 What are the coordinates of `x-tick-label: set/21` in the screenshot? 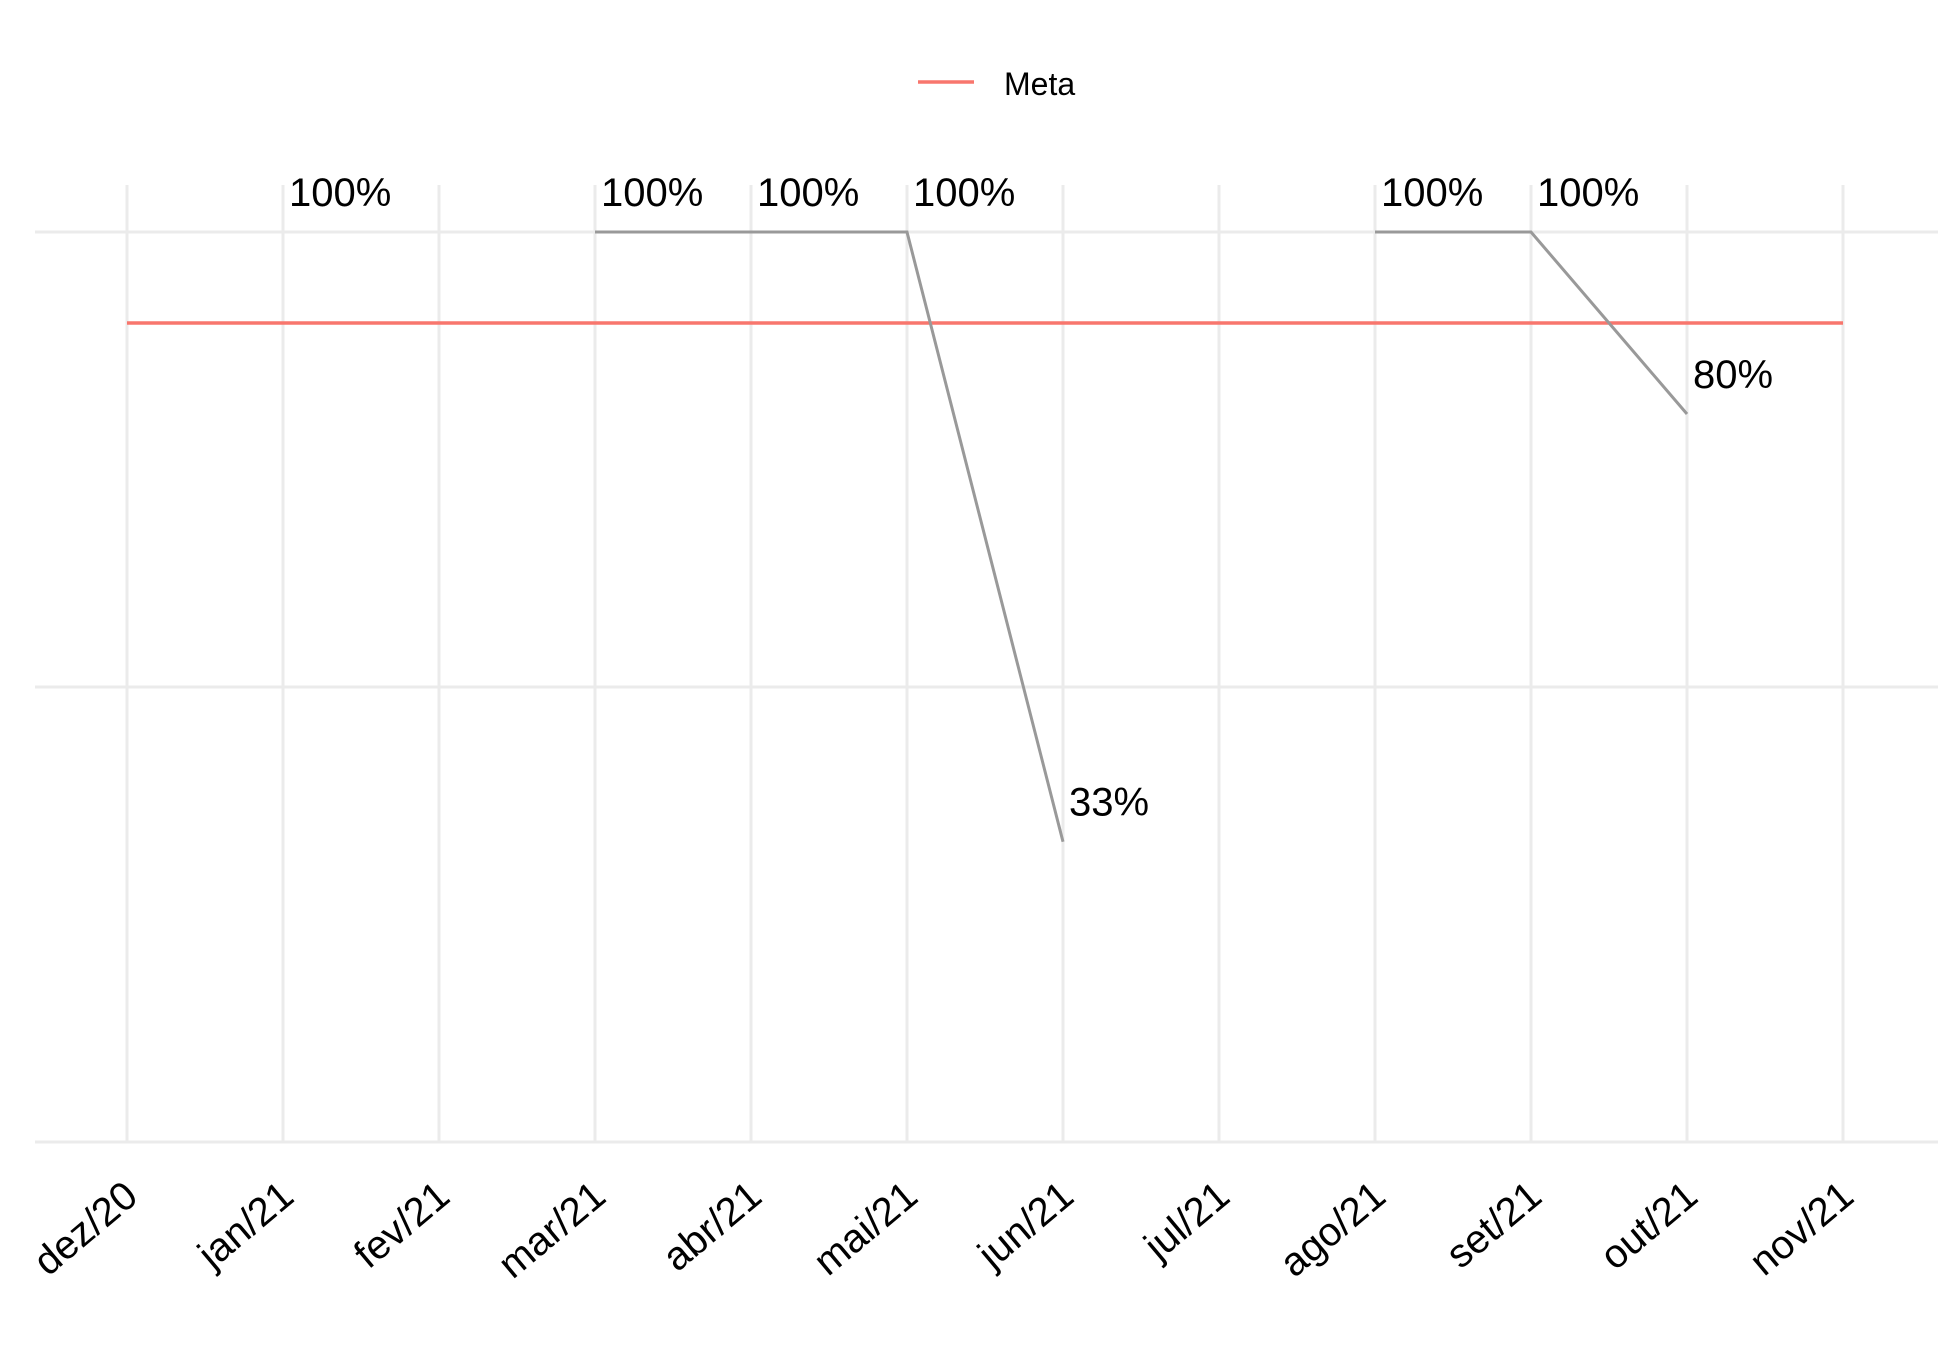 It's located at (1494, 1225).